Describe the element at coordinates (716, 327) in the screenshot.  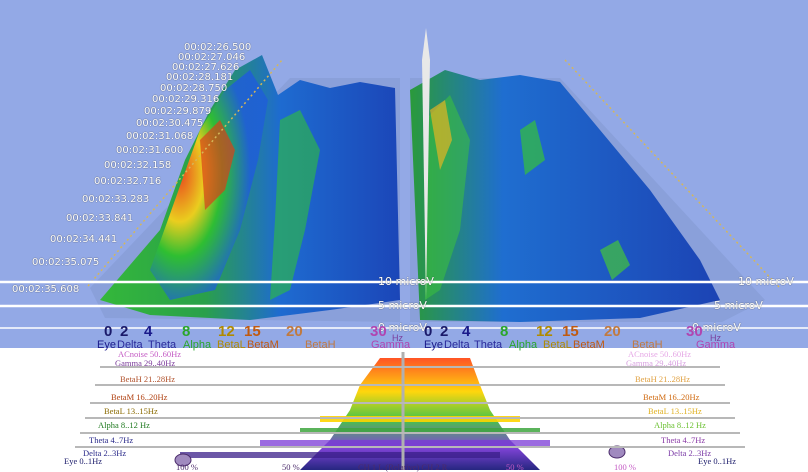
I see `right-microv-0: 0 microV` at that location.